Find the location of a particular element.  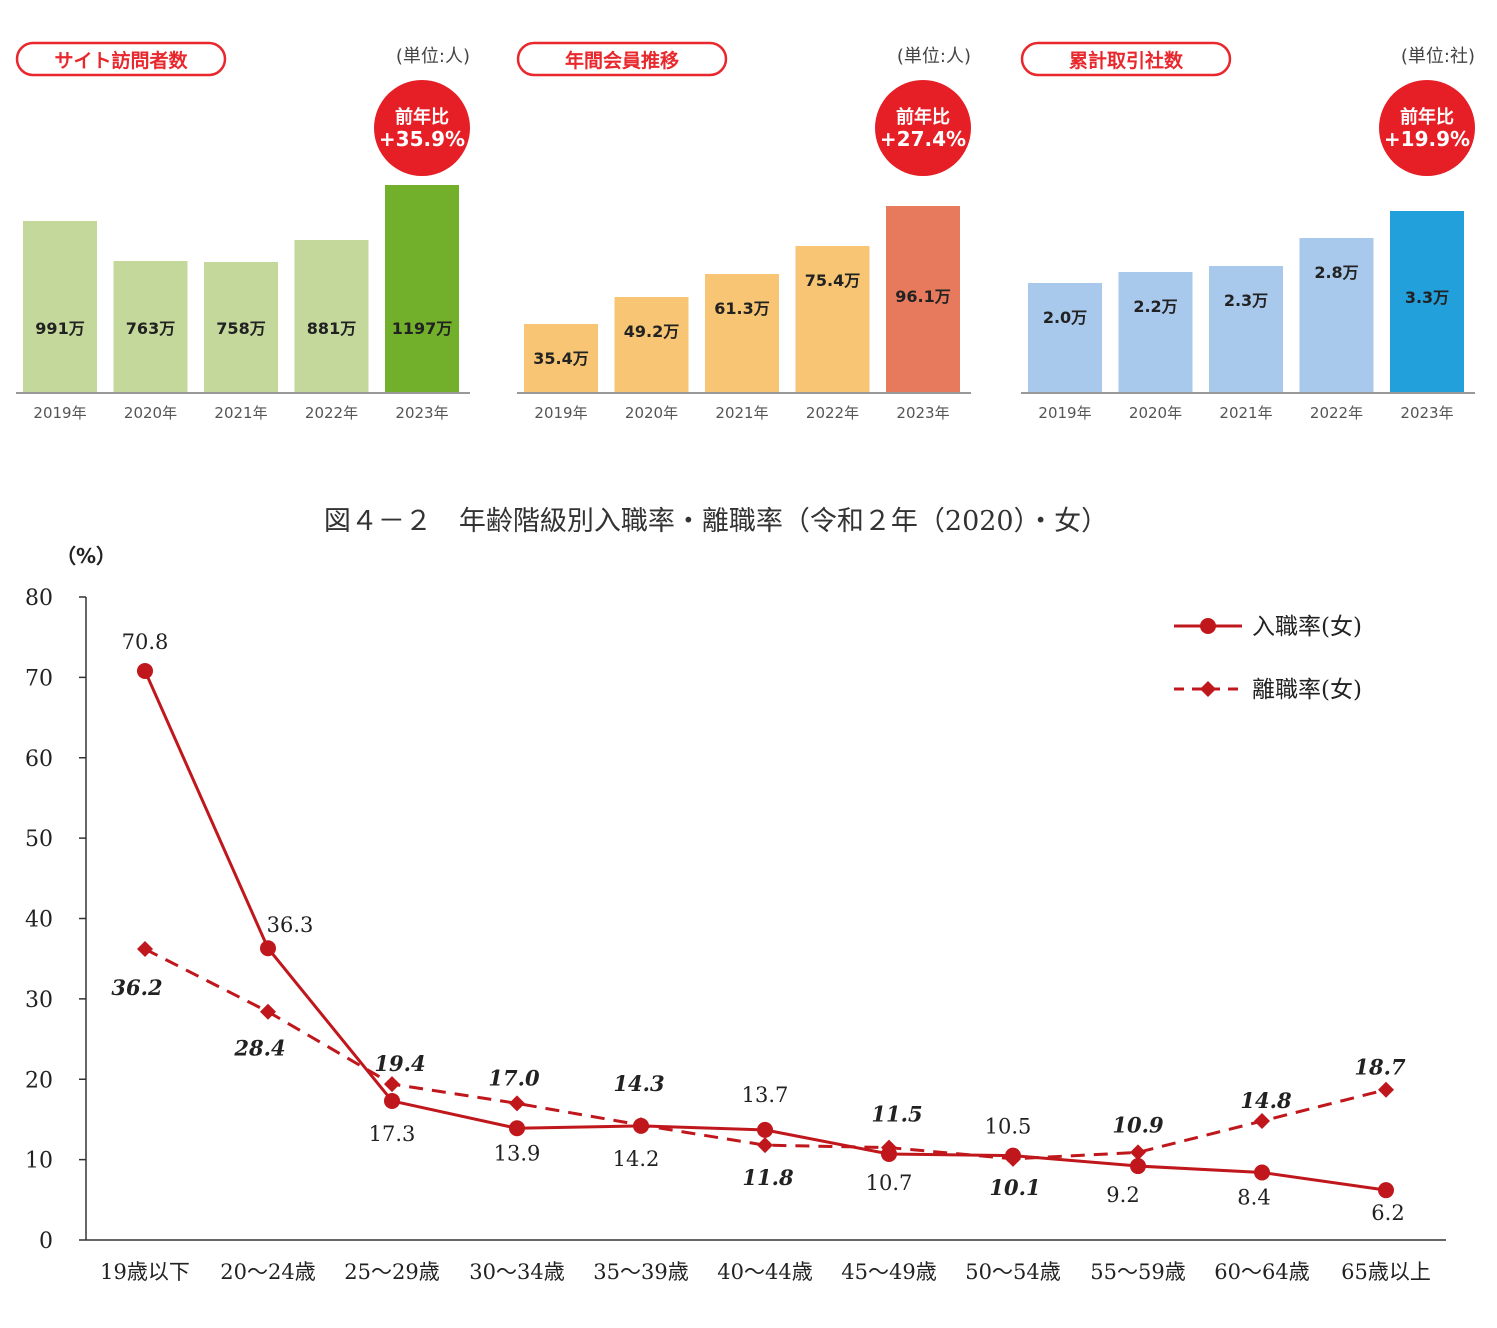

separation-rate-label: 11.5 is located at coordinates (896, 1114).